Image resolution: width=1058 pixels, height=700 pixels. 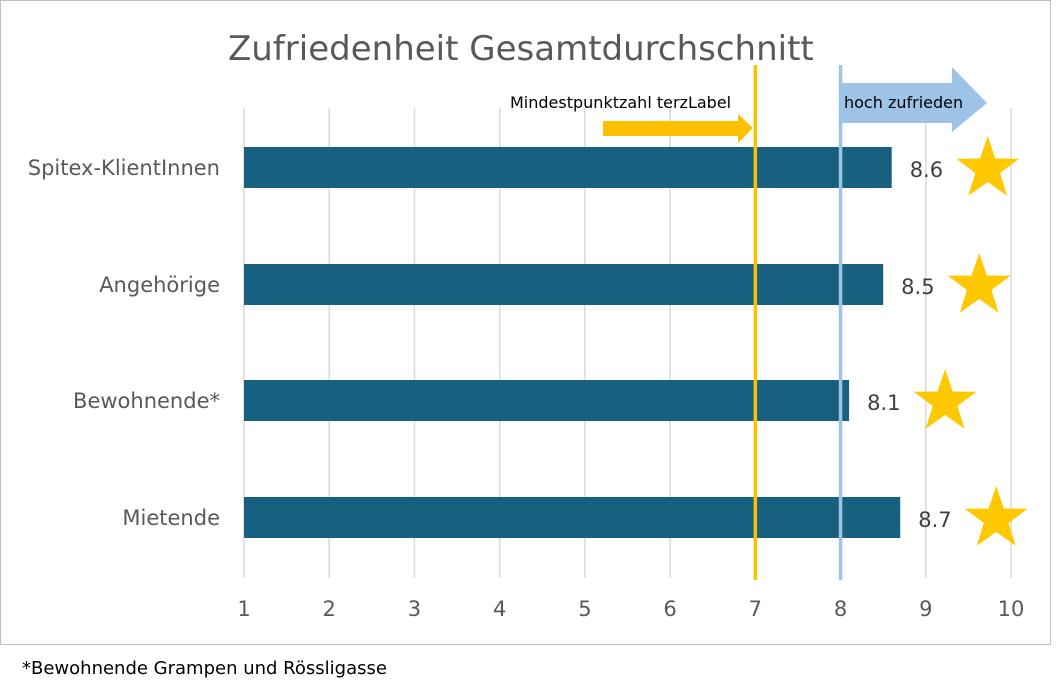 What do you see at coordinates (146, 401) in the screenshot?
I see `category-label: Bewohnende*` at bounding box center [146, 401].